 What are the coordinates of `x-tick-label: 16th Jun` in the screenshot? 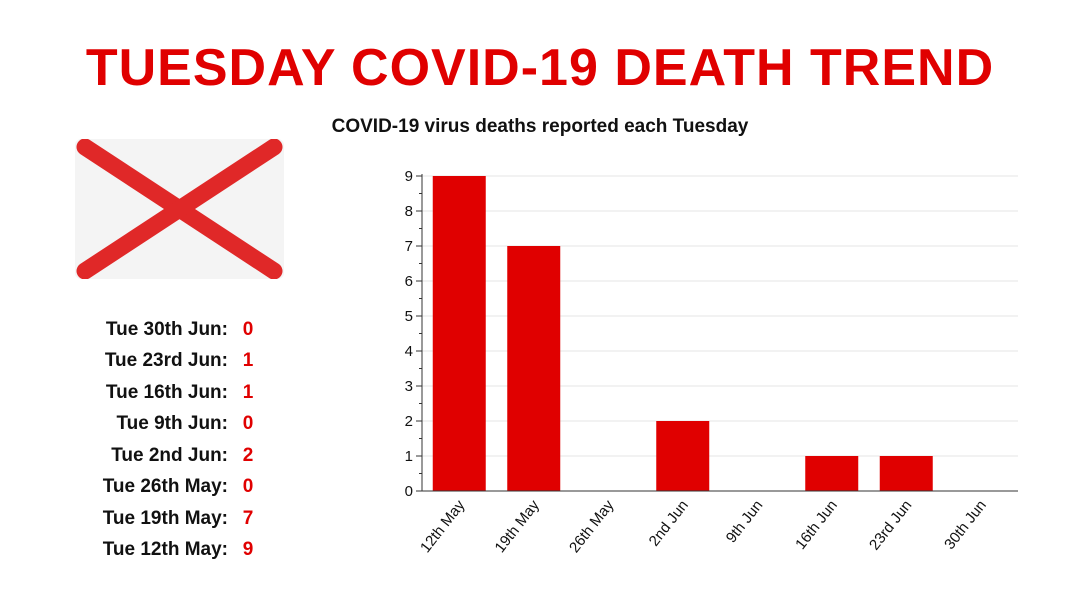 It's located at (816, 525).